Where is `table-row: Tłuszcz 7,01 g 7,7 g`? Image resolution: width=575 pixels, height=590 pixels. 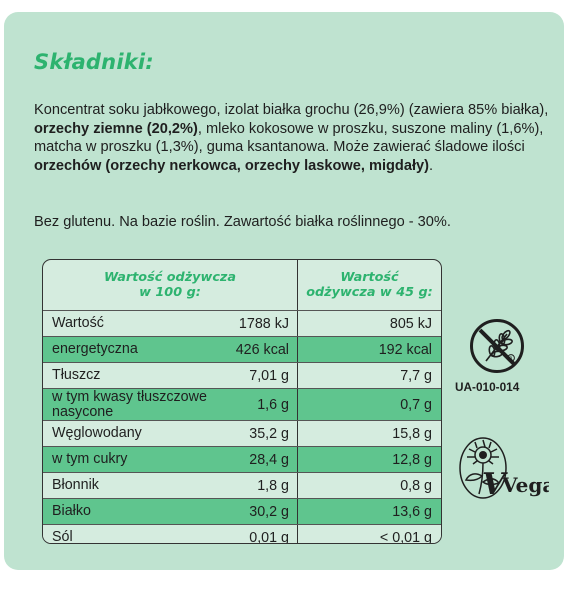 table-row: Tłuszcz 7,01 g 7,7 g is located at coordinates (242, 375).